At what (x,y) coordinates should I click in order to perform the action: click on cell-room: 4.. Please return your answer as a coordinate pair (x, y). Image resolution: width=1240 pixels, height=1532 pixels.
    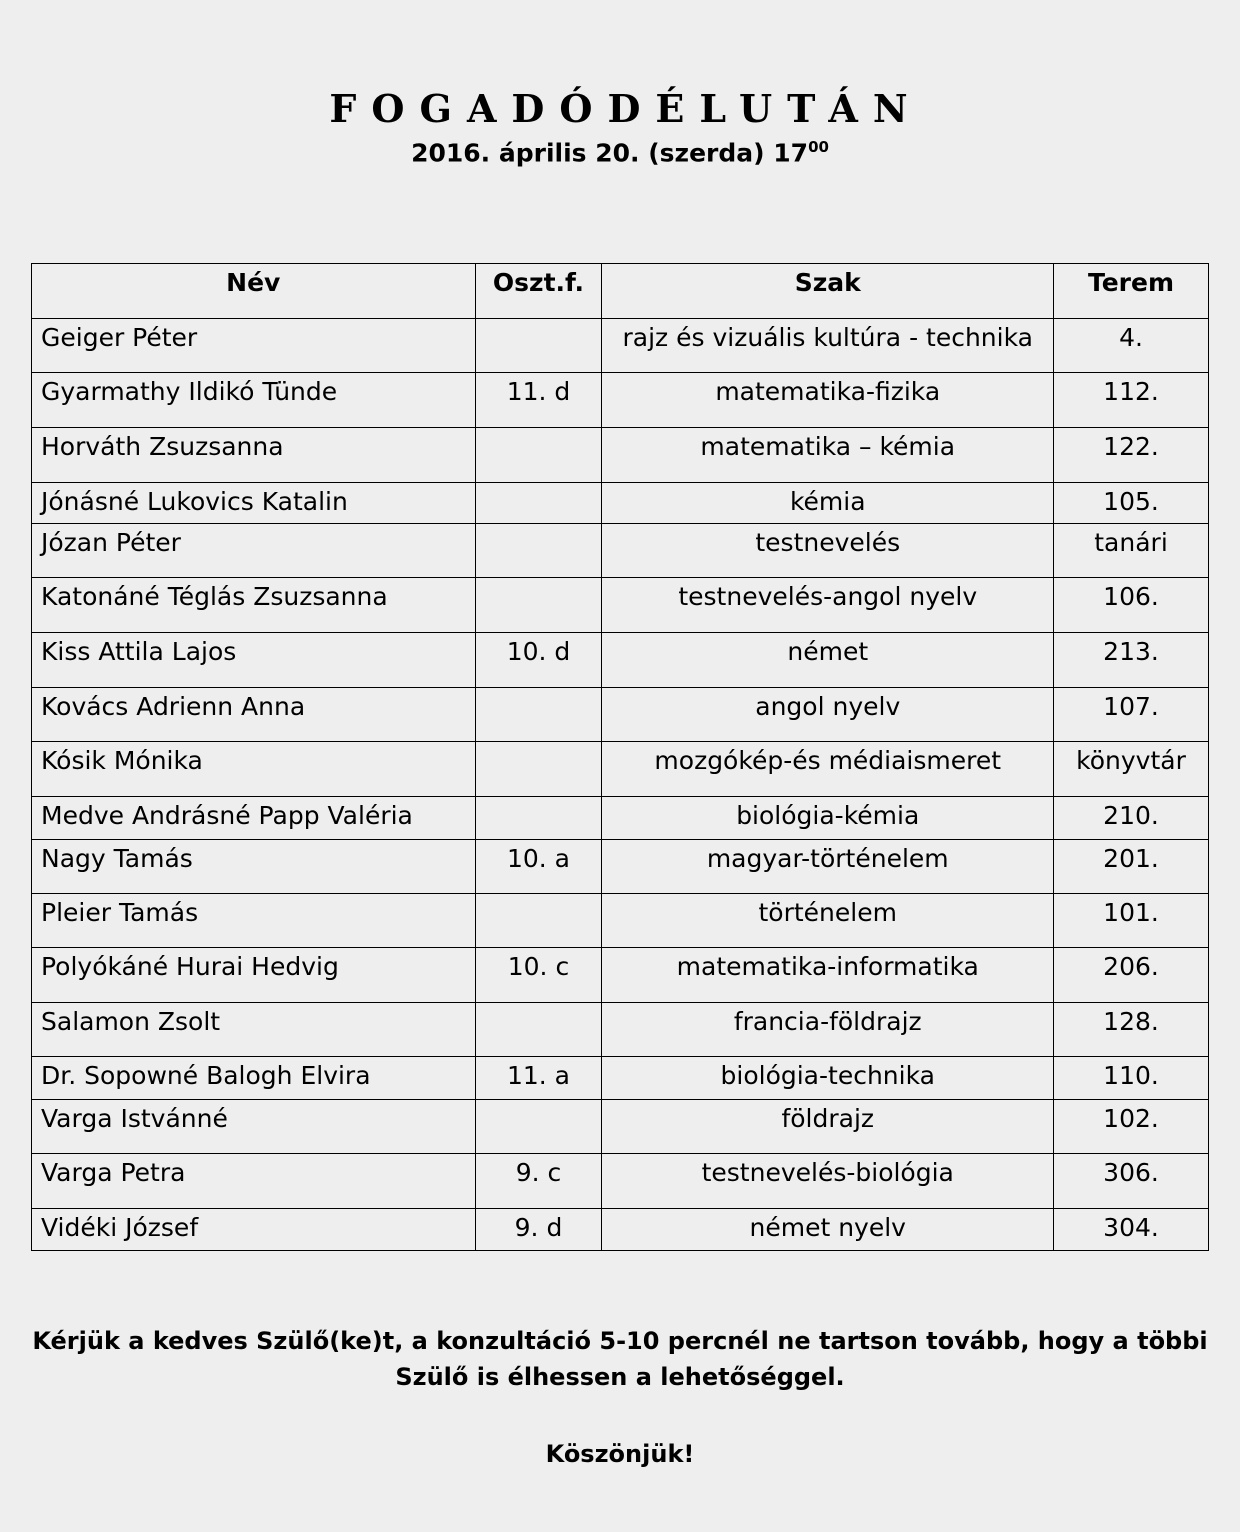
    Looking at the image, I should click on (1131, 345).